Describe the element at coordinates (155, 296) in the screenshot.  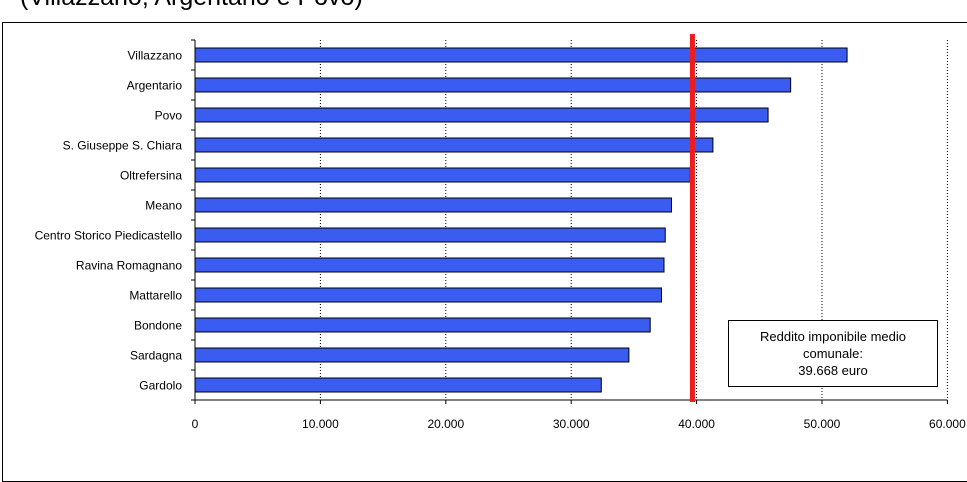
I see `category-label: Mattarello` at that location.